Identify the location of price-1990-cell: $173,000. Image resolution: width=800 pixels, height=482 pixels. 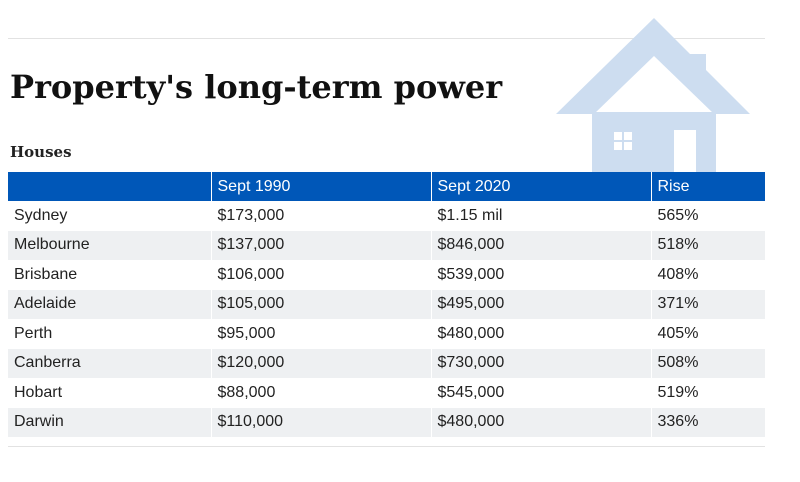
(320, 216).